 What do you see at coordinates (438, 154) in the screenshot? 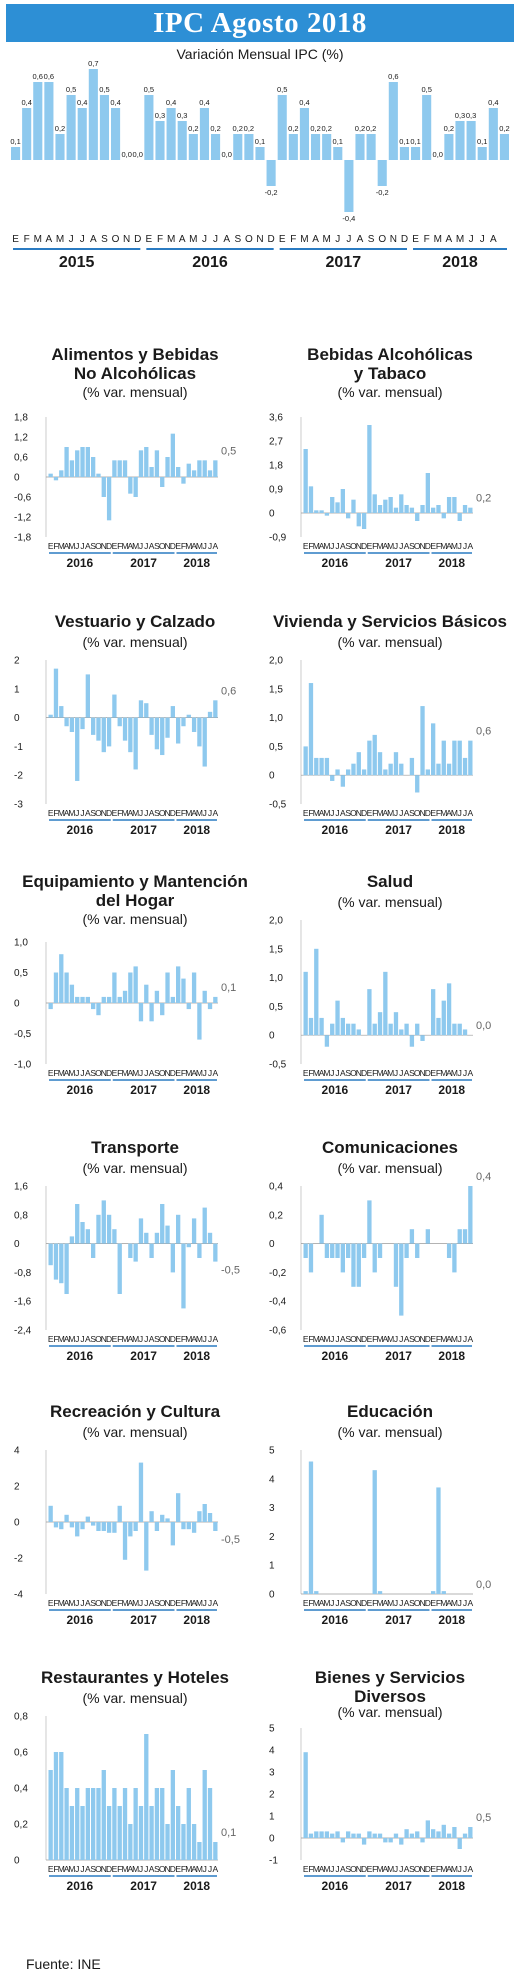
I see `data-label: 0,0` at bounding box center [438, 154].